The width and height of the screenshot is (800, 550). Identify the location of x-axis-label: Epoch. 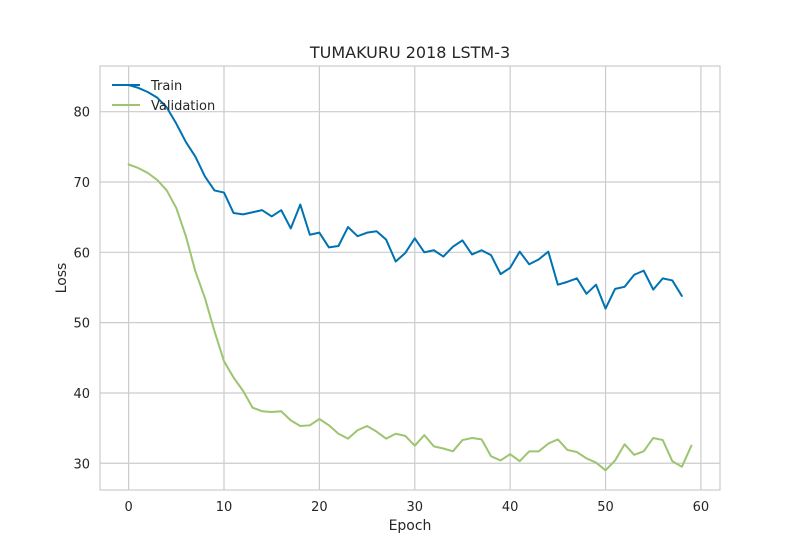
(410, 526).